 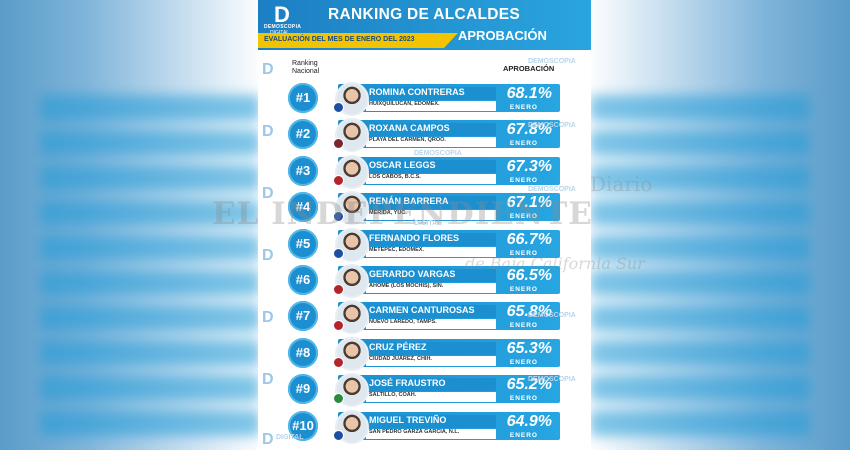 What do you see at coordinates (303, 243) in the screenshot?
I see `rank-badge: #5` at bounding box center [303, 243].